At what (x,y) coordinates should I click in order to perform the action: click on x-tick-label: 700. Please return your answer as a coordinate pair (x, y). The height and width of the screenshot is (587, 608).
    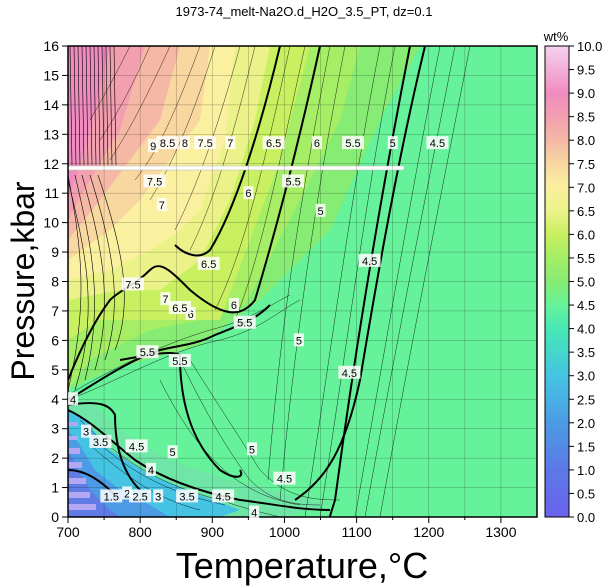
    Looking at the image, I should click on (68, 532).